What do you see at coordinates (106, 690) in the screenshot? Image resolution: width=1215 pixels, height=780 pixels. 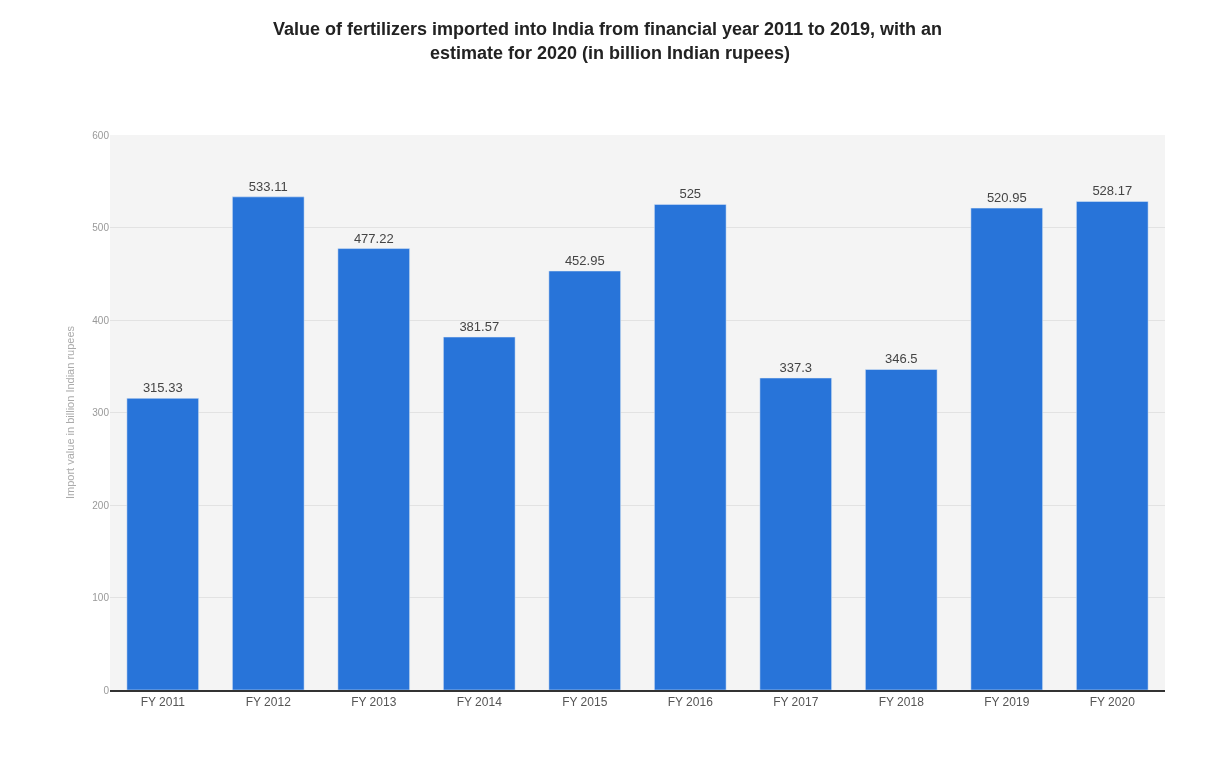 I see `y-tick-label: 0` at bounding box center [106, 690].